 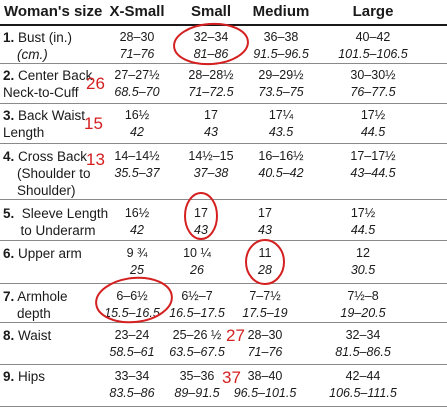 I want to click on row-label: 5. Sleeve Length to Underarm, so click(x=55, y=222).